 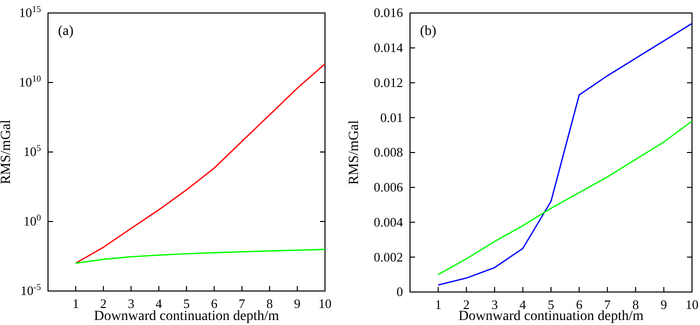 What do you see at coordinates (388, 152) in the screenshot?
I see `y-tick-label: 0.008` at bounding box center [388, 152].